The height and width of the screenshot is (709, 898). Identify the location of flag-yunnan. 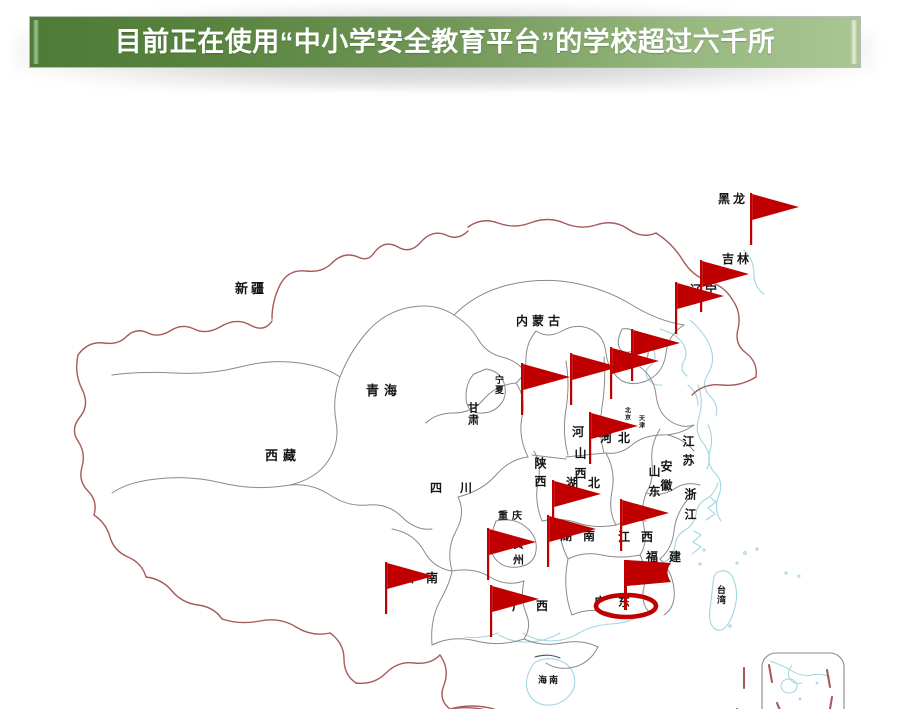
(409, 588).